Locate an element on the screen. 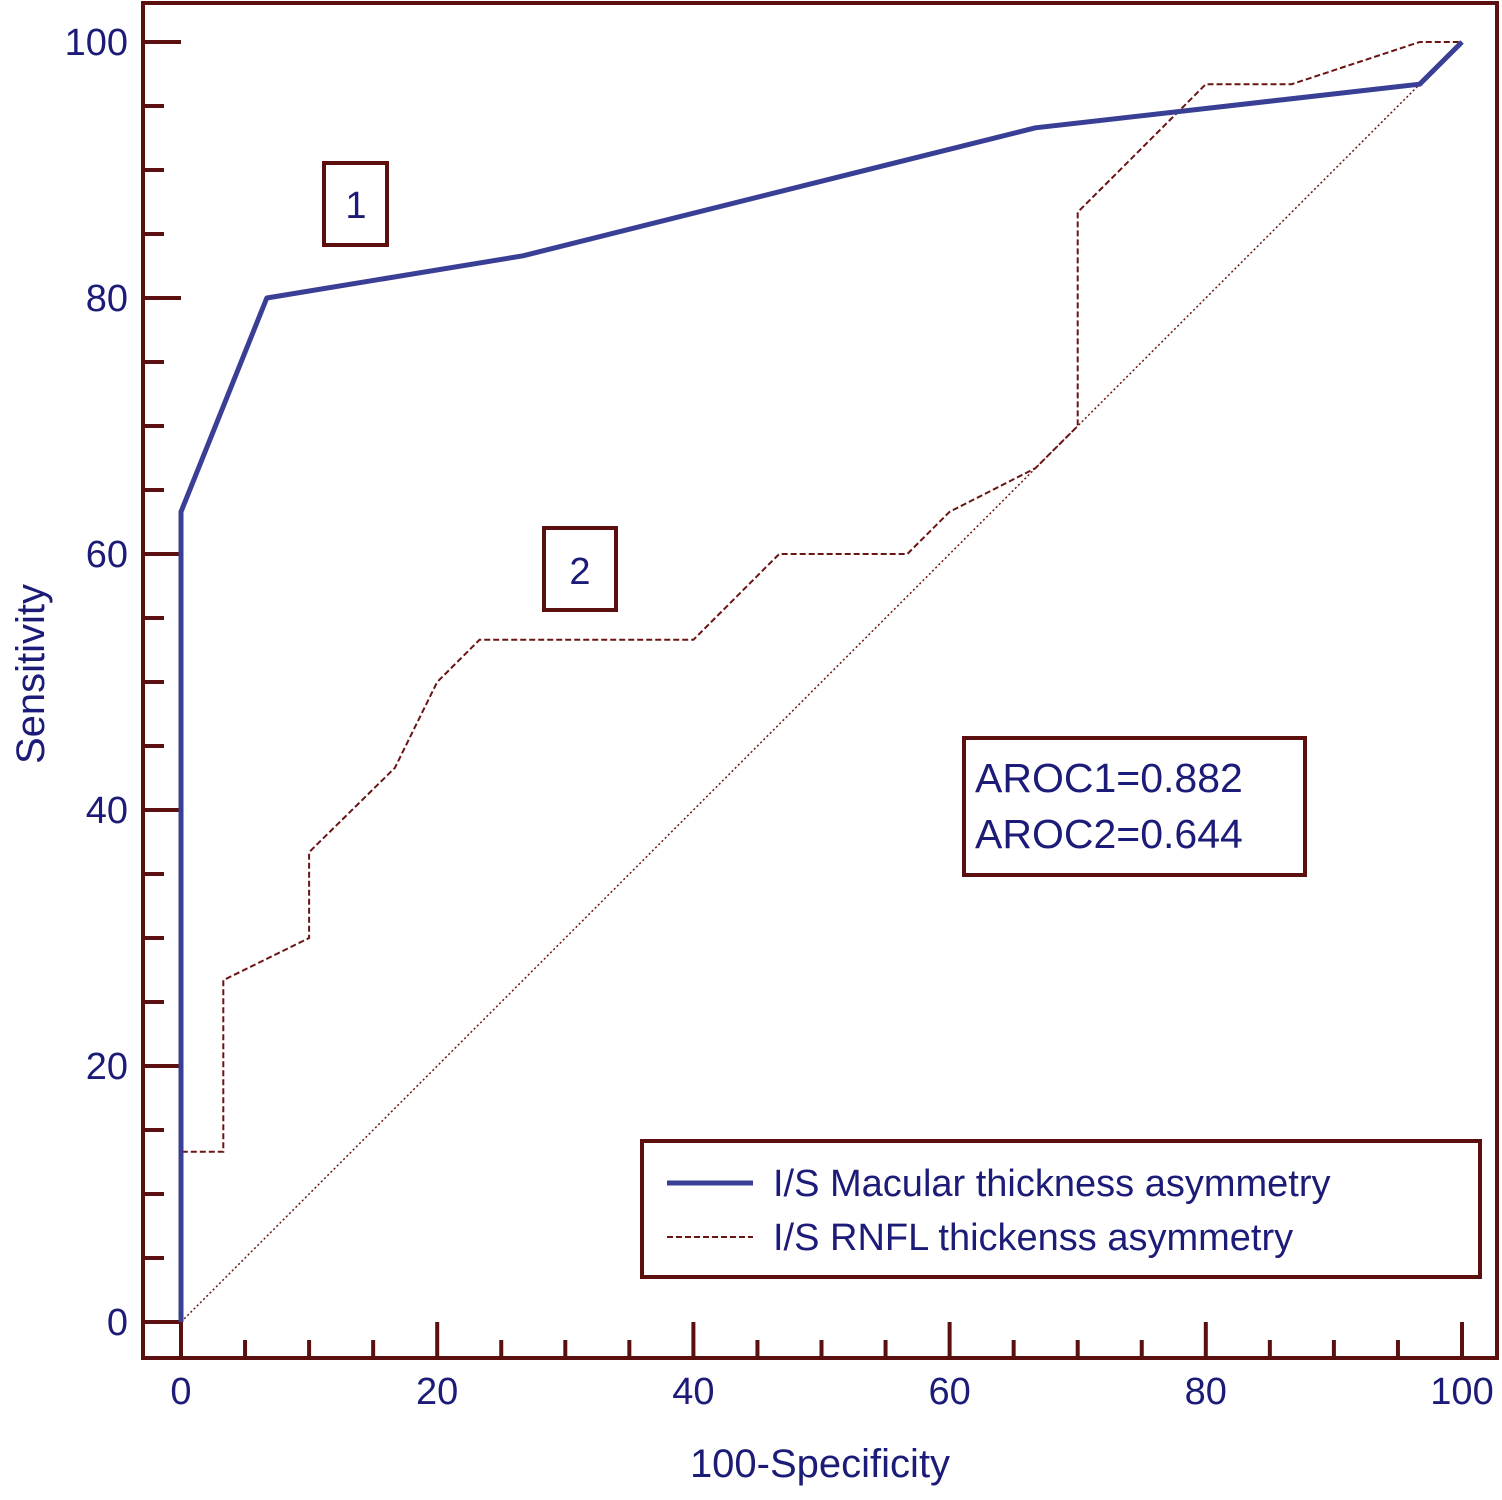 The height and width of the screenshot is (1500, 1502). legend-box is located at coordinates (1061, 1209).